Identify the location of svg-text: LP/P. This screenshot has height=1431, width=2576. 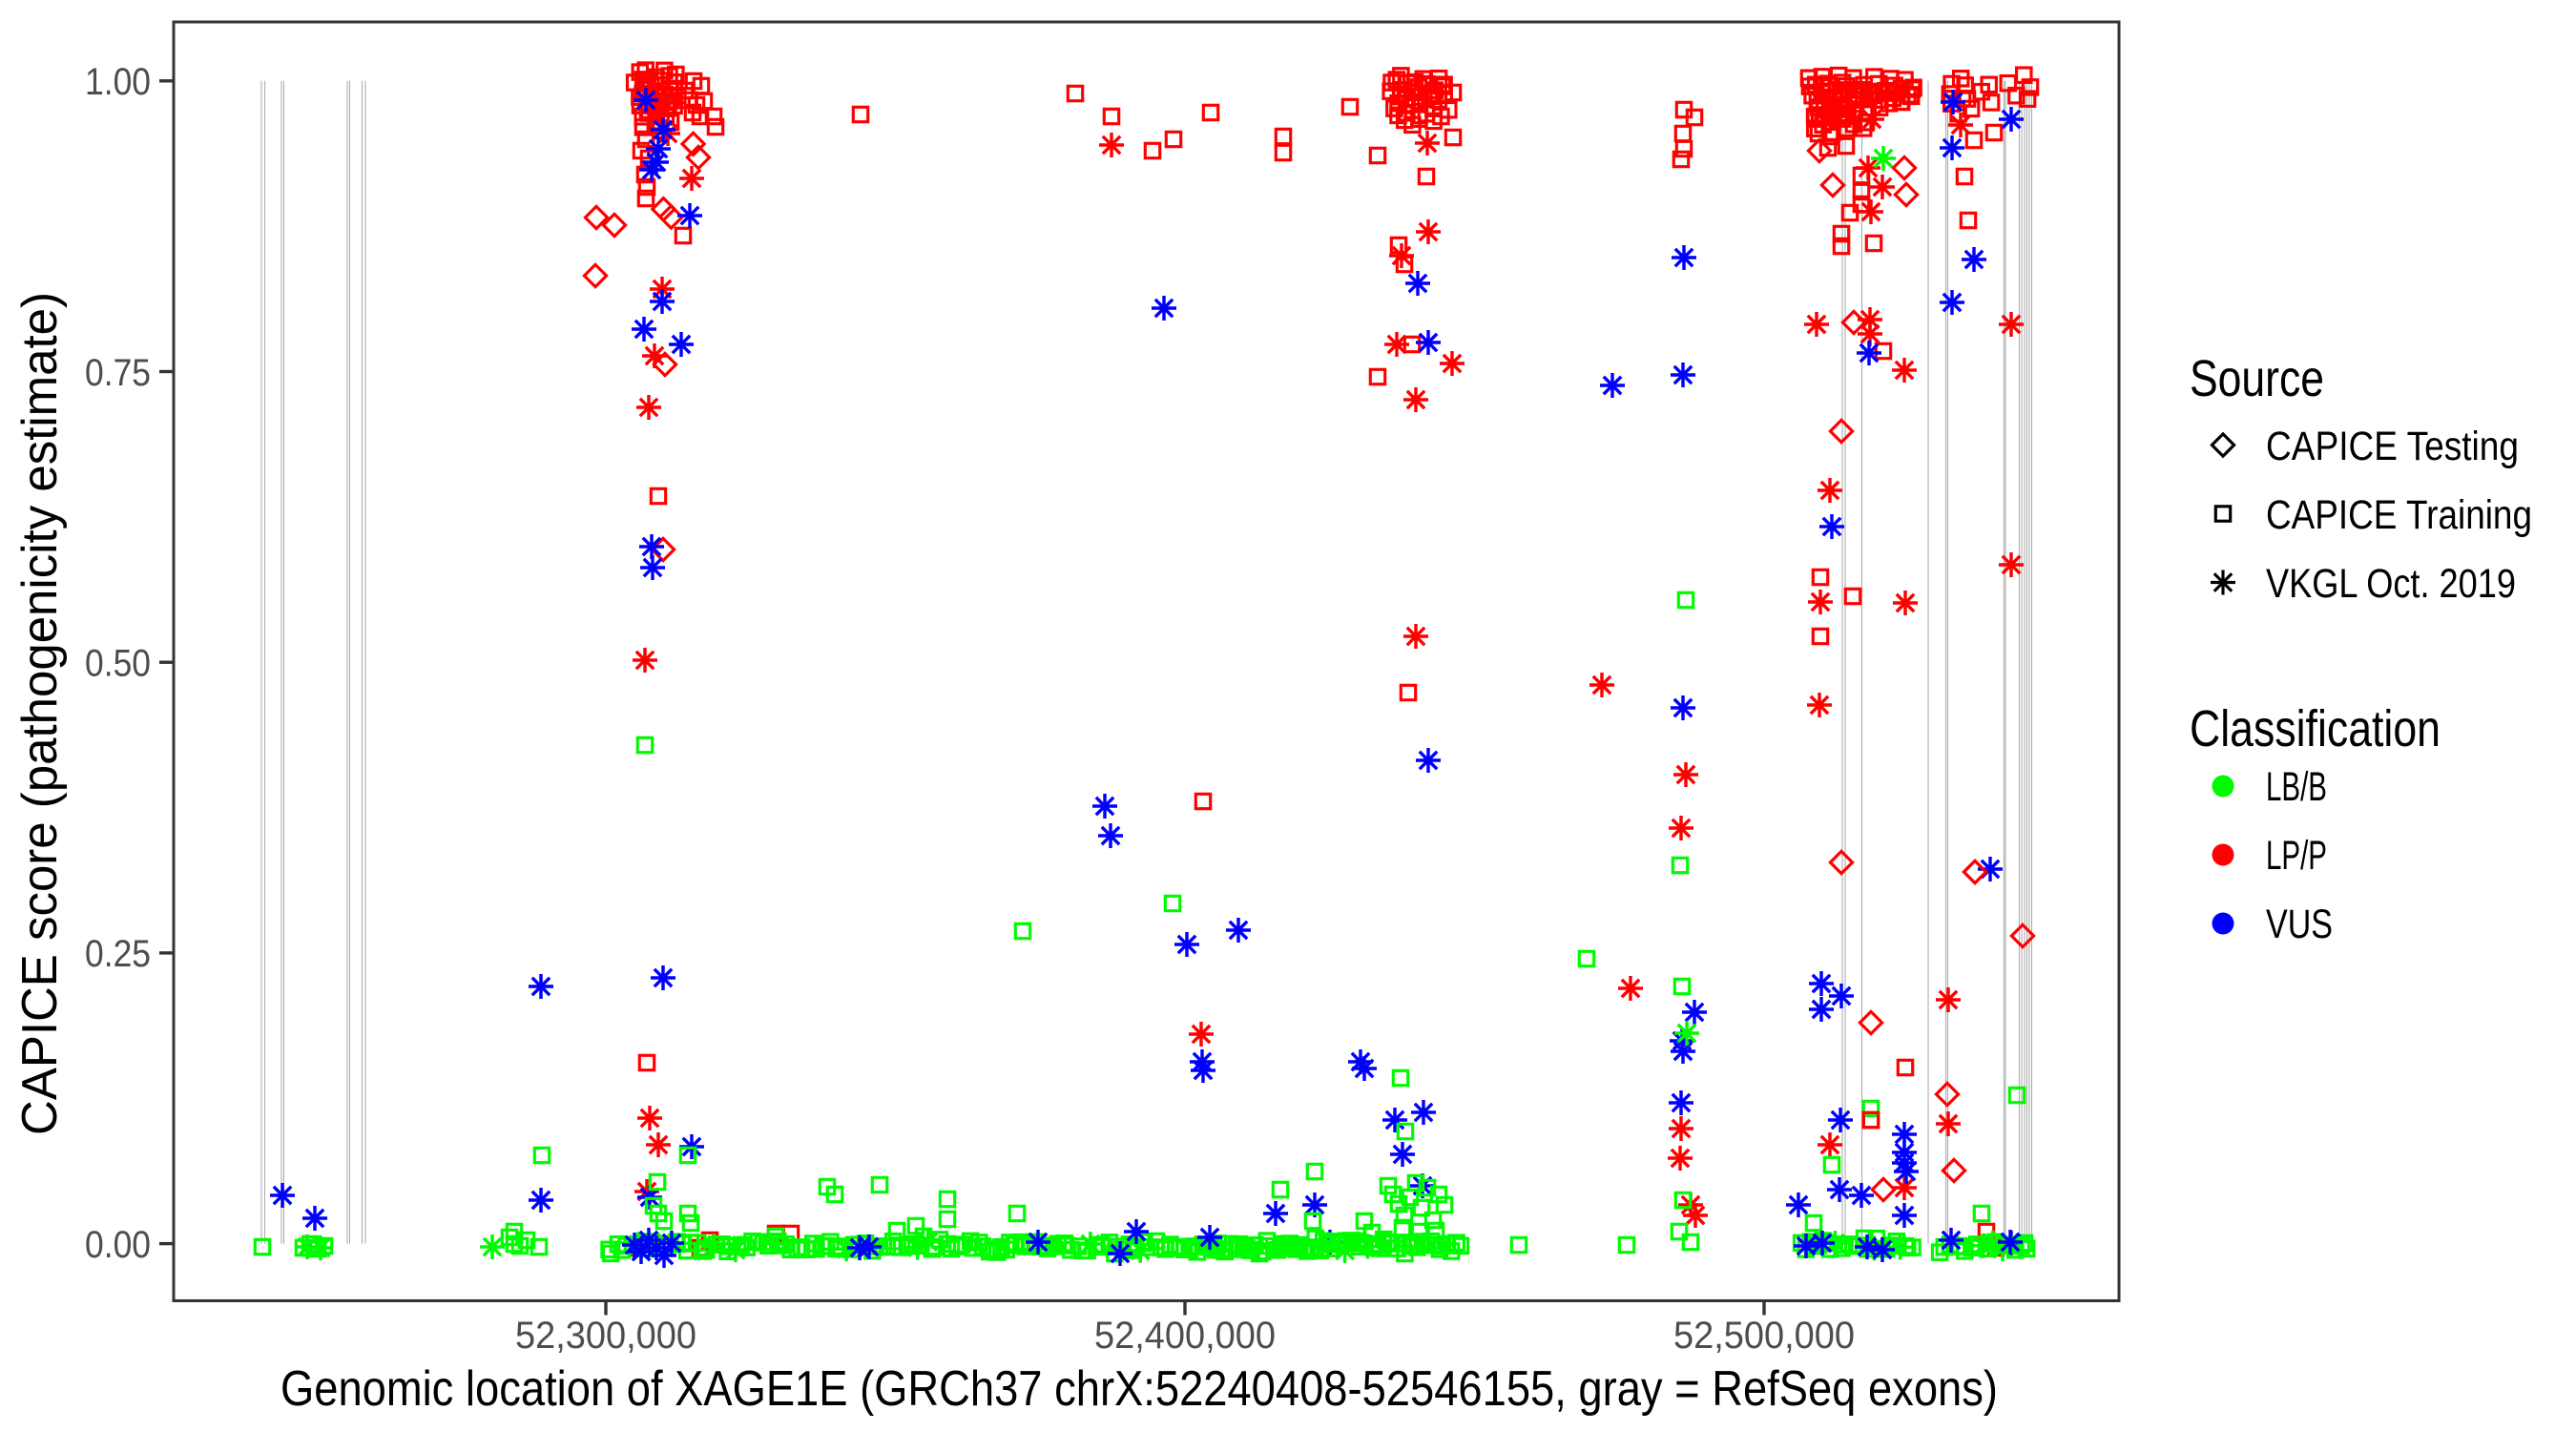
(2296, 856).